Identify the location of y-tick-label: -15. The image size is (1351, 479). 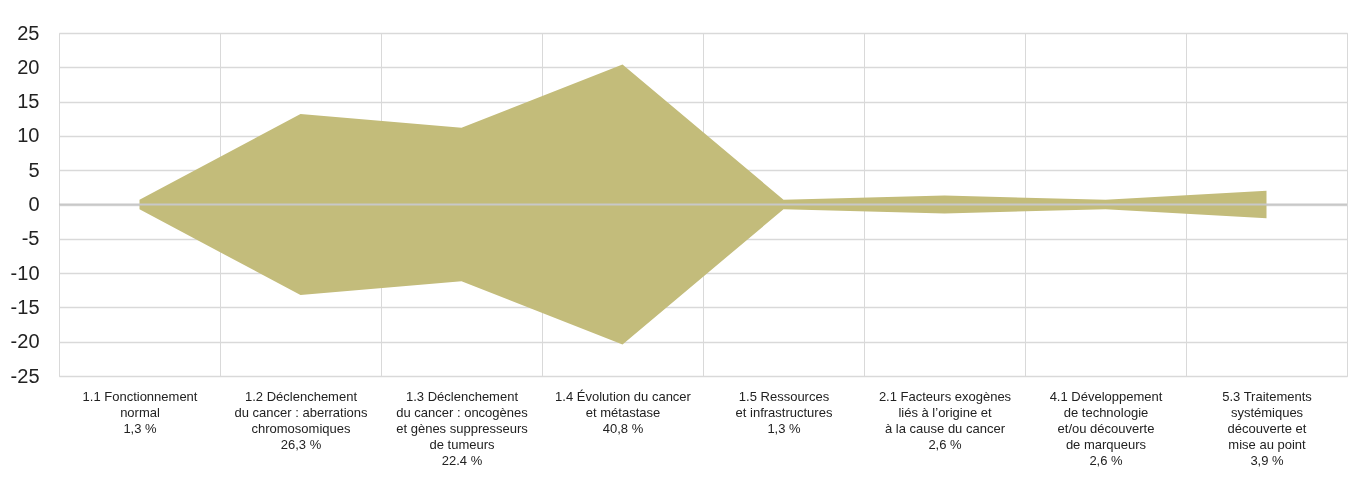
(25, 306).